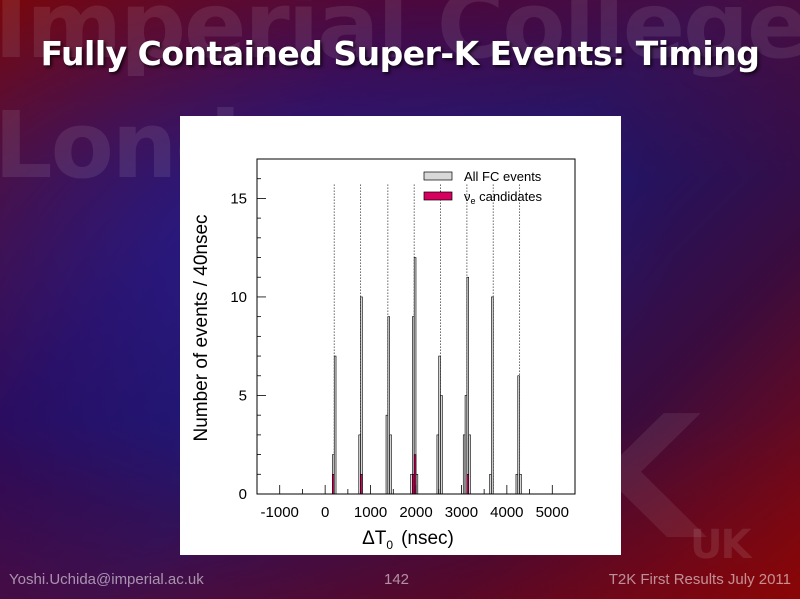 This screenshot has width=800, height=599. I want to click on slide-title: Fully Contained Super-K Events: Timing, so click(400, 53).